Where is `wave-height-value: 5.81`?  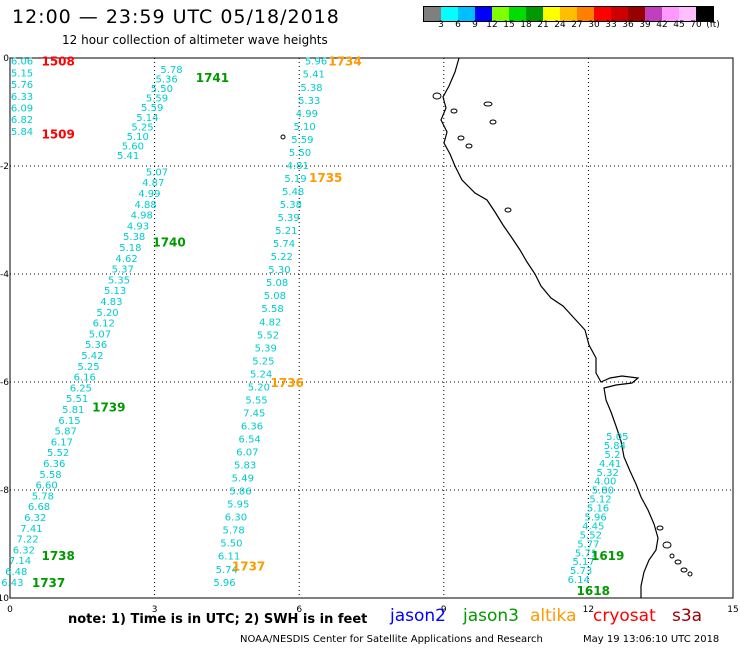
wave-height-value: 5.81 is located at coordinates (73, 410).